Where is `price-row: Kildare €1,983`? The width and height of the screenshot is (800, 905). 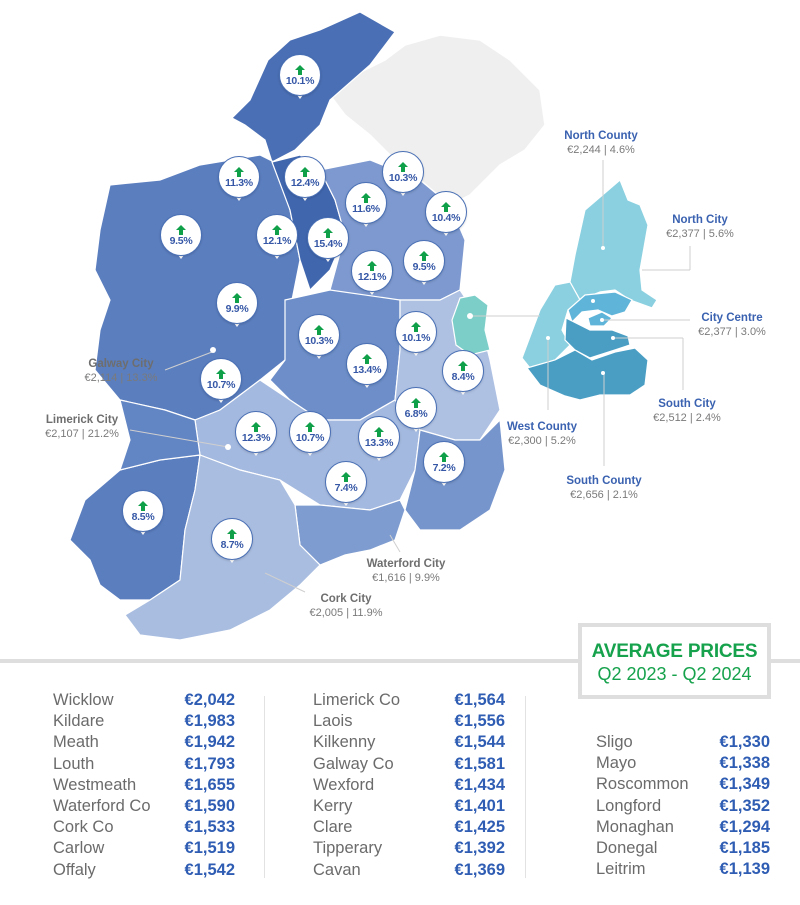 price-row: Kildare €1,983 is located at coordinates (144, 721).